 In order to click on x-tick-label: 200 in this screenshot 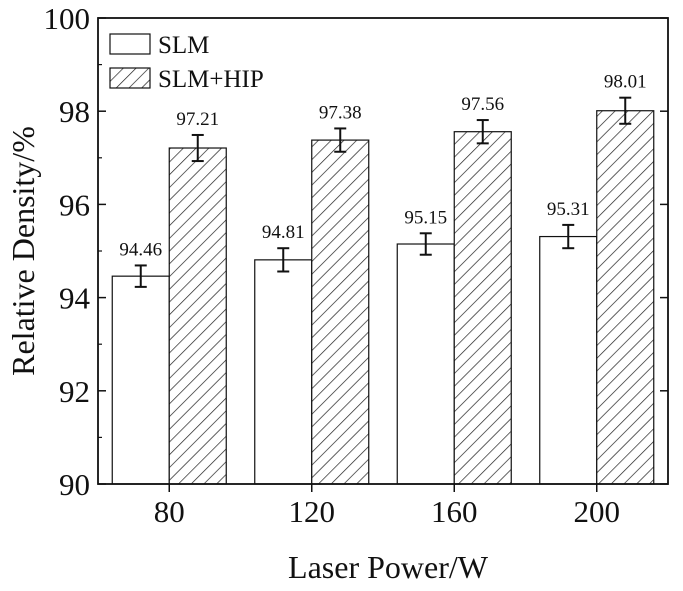, I will do `click(597, 511)`.